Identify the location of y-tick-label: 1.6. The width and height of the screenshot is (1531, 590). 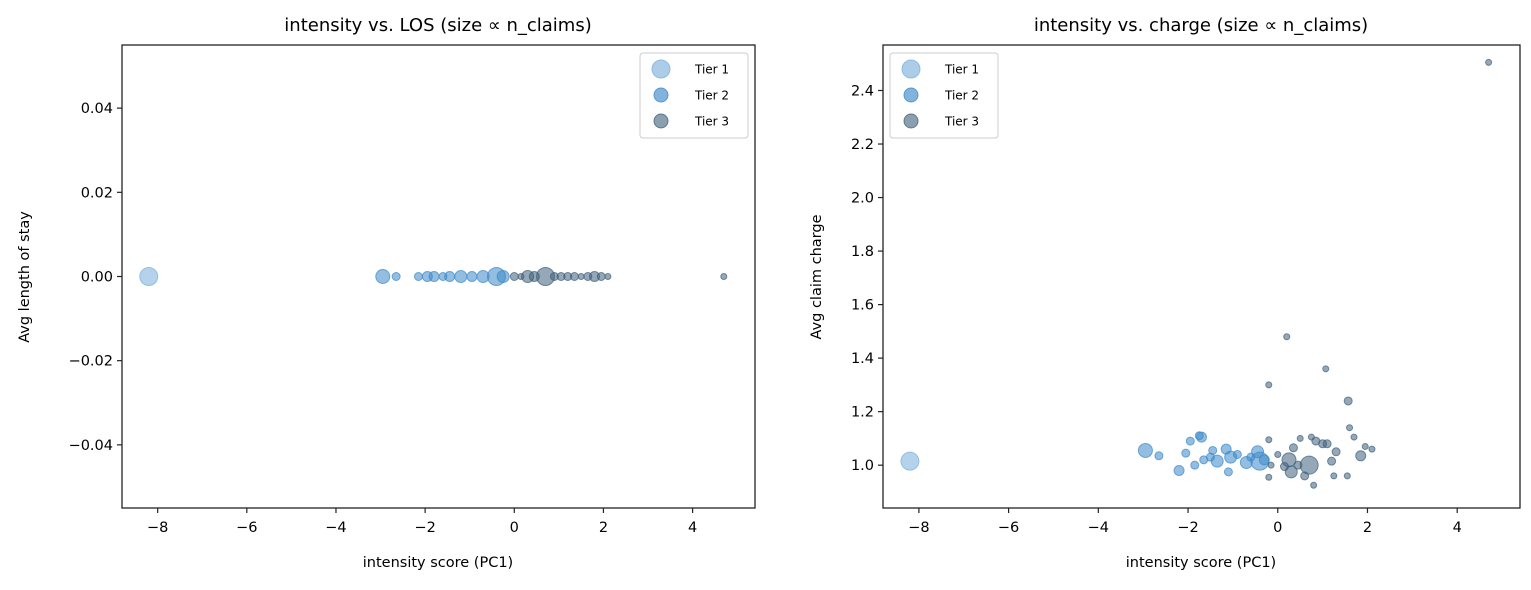
(862, 306).